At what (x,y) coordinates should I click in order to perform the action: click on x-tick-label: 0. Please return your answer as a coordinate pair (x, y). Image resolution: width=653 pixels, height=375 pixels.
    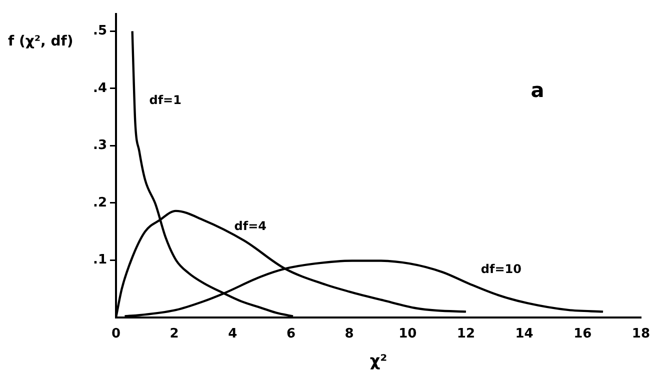
    Looking at the image, I should click on (116, 334).